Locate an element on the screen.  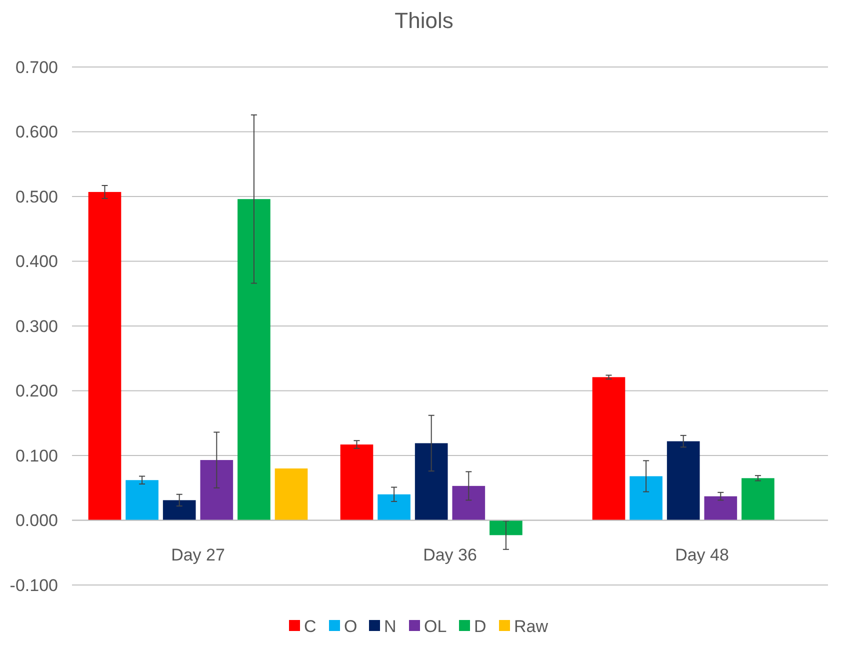
x-tick-label: Day 36 is located at coordinates (450, 554).